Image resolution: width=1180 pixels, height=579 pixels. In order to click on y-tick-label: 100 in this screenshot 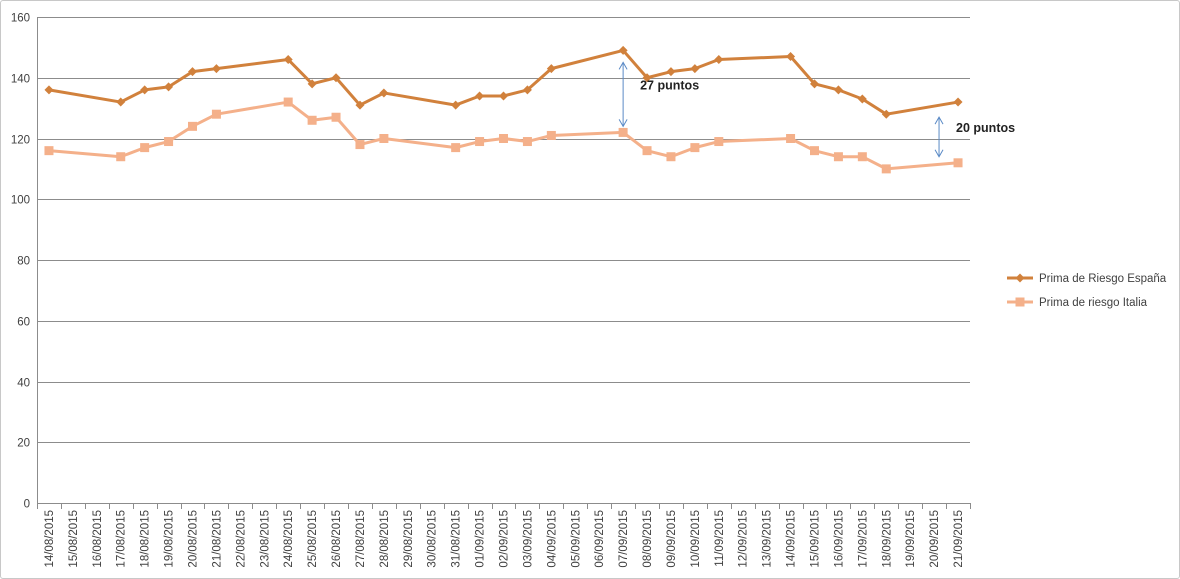, I will do `click(20, 201)`.